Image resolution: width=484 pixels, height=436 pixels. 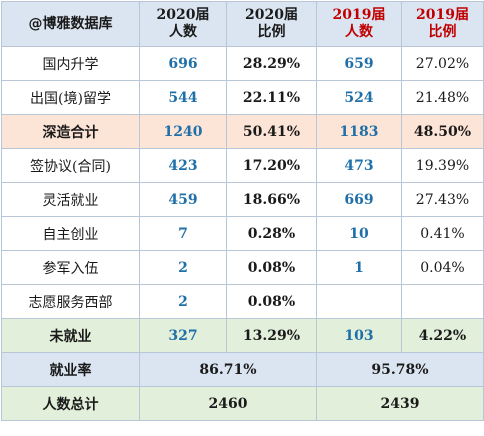 I want to click on count-2020: 1240, so click(x=183, y=131).